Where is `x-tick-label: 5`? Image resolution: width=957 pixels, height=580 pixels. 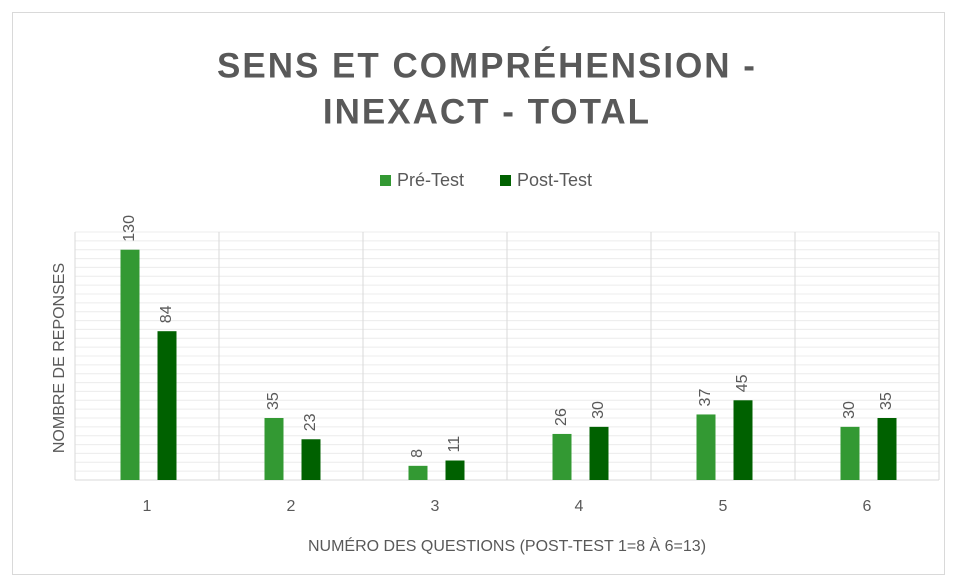
x-tick-label: 5 is located at coordinates (723, 506).